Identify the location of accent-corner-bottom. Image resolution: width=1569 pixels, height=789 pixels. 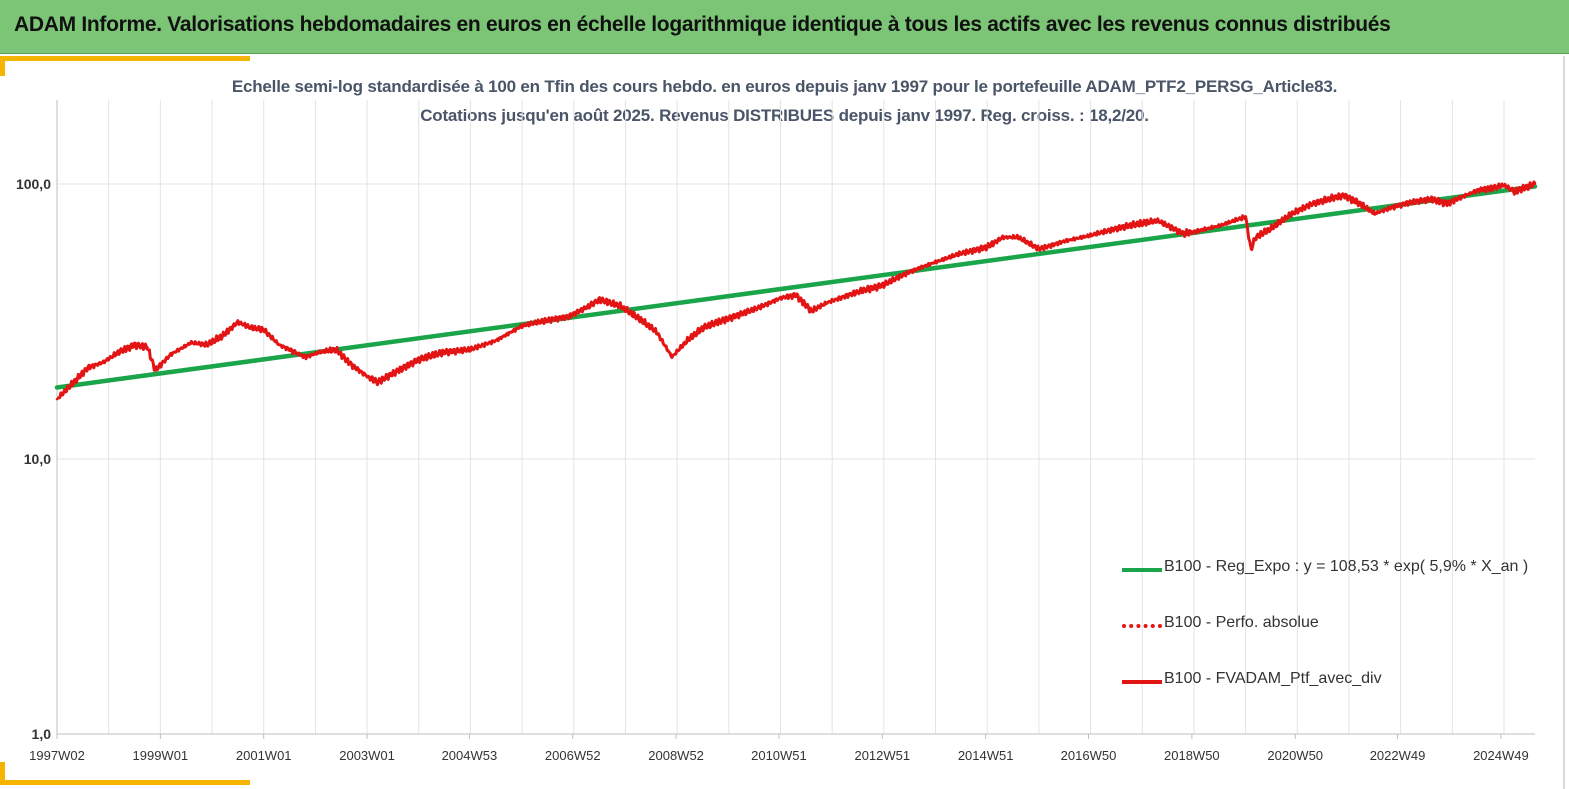
(2, 773).